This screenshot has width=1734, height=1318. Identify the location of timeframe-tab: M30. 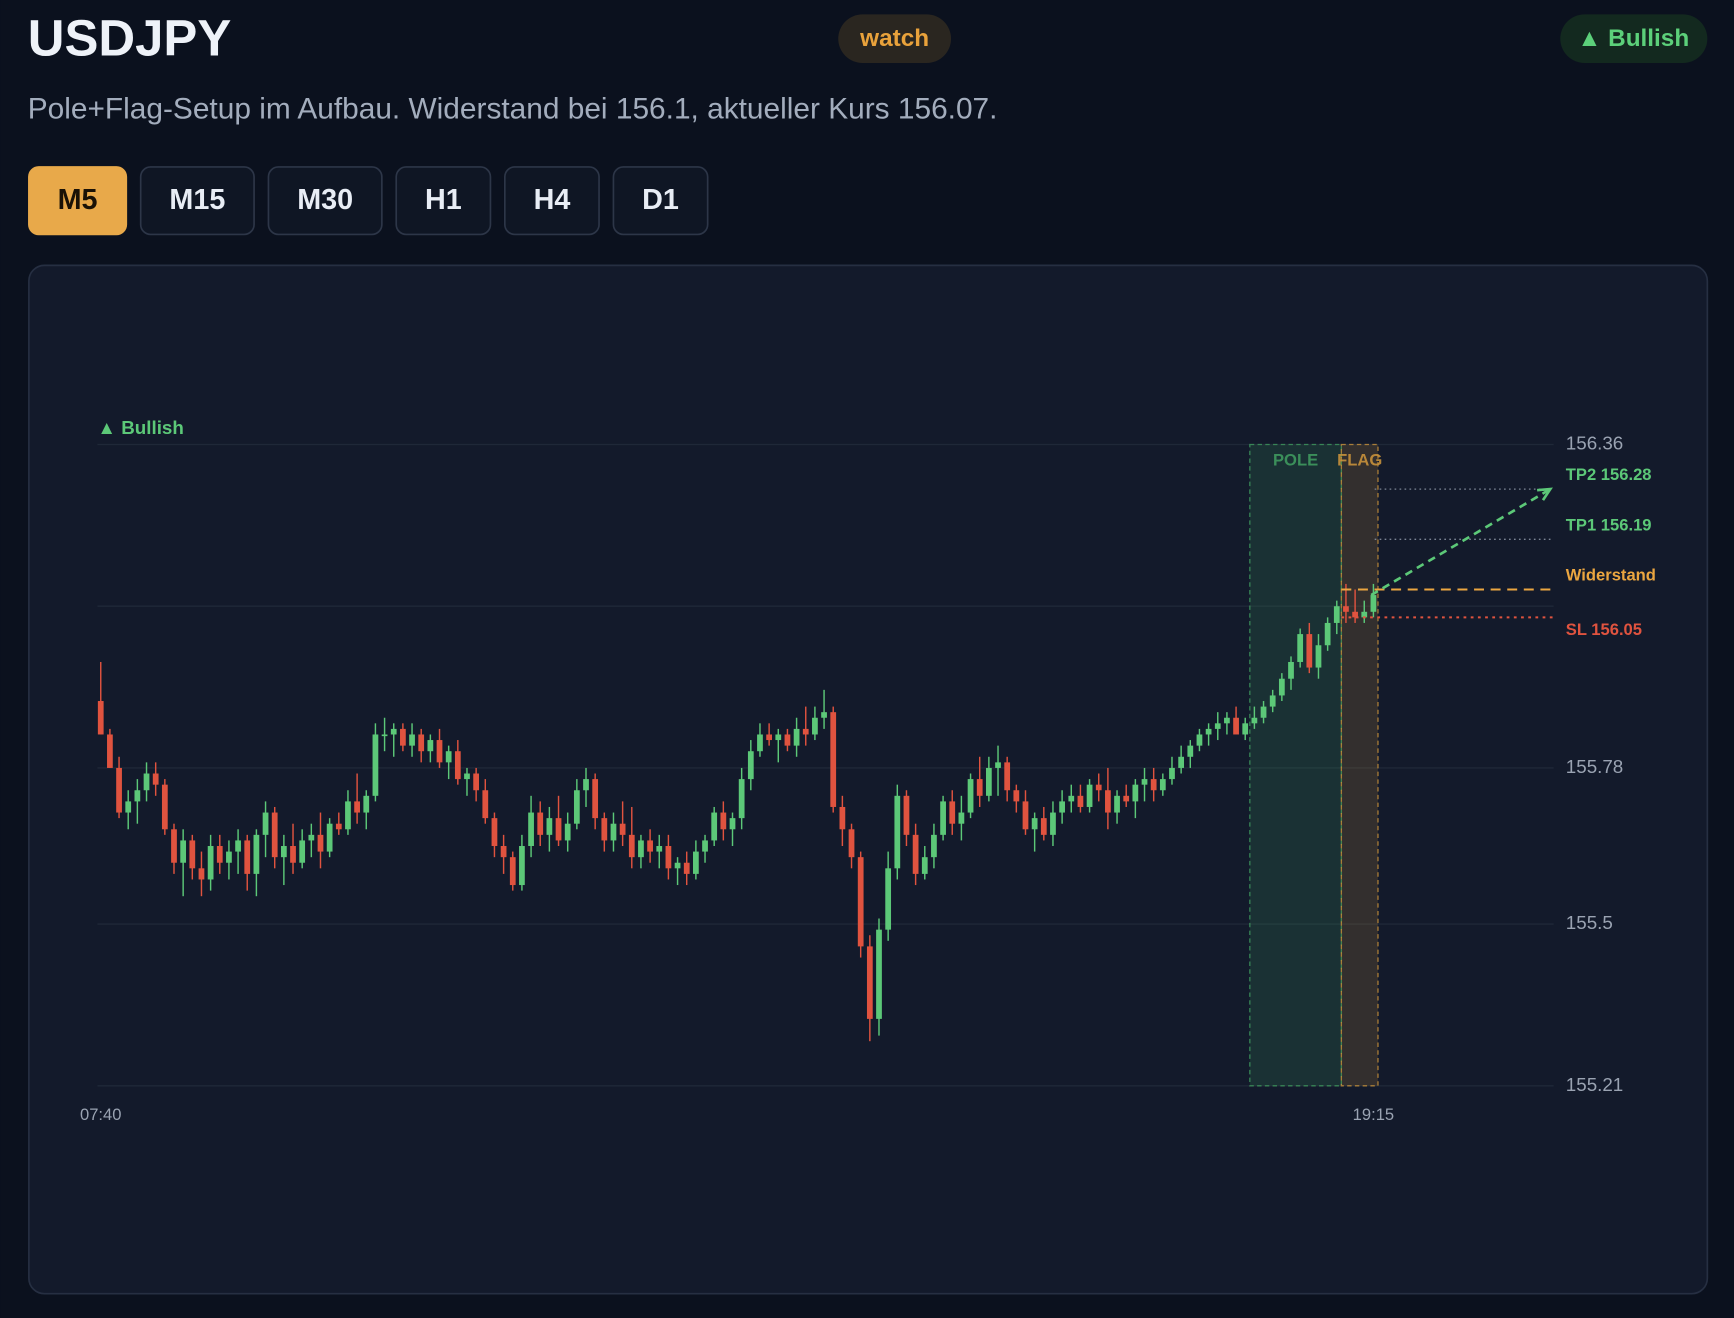
(325, 201).